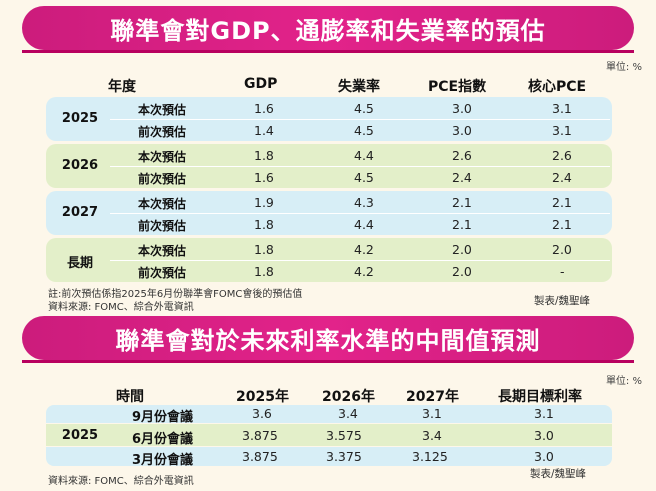 This screenshot has width=656, height=491. What do you see at coordinates (432, 413) in the screenshot?
I see `cell-rate-2027: 3.1` at bounding box center [432, 413].